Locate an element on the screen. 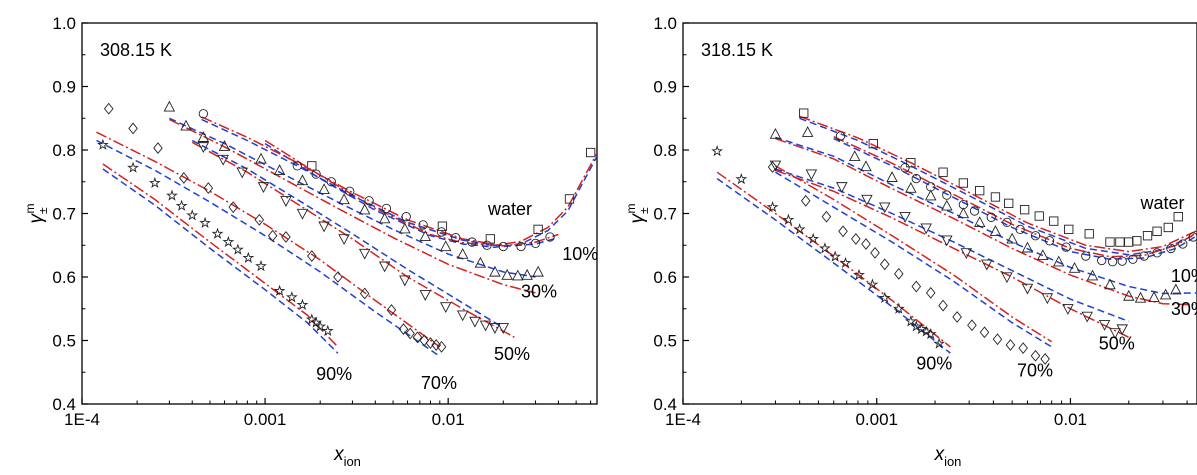 This screenshot has width=1197, height=475. y-tick-label: 1.0 is located at coordinates (665, 23).